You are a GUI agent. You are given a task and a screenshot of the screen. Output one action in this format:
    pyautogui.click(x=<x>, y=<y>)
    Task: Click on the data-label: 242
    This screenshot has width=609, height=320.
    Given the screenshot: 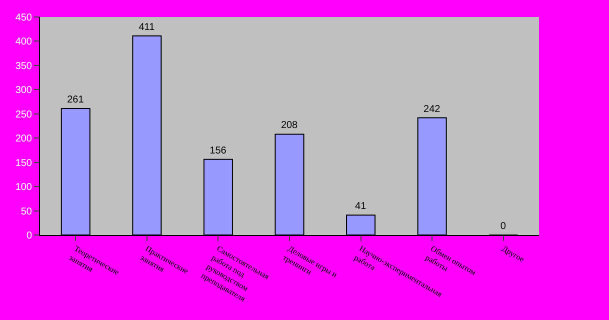 What is the action you would take?
    pyautogui.click(x=432, y=109)
    